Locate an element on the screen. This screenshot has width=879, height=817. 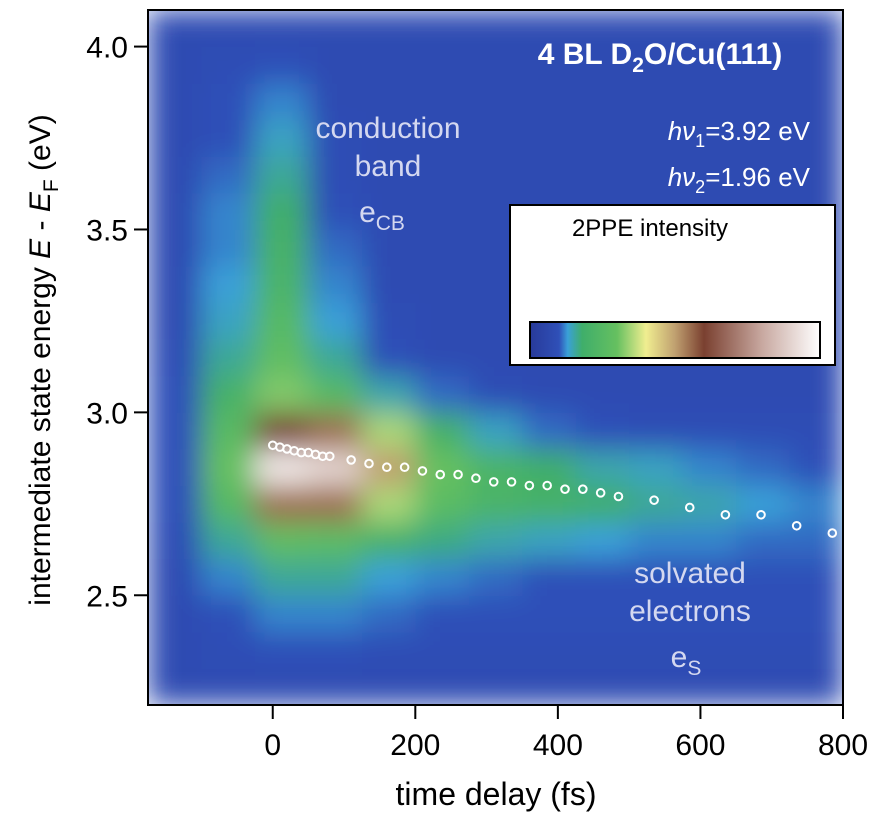
y-axis-title: intermediate state energy E - EF (eV) is located at coordinates (43, 359).